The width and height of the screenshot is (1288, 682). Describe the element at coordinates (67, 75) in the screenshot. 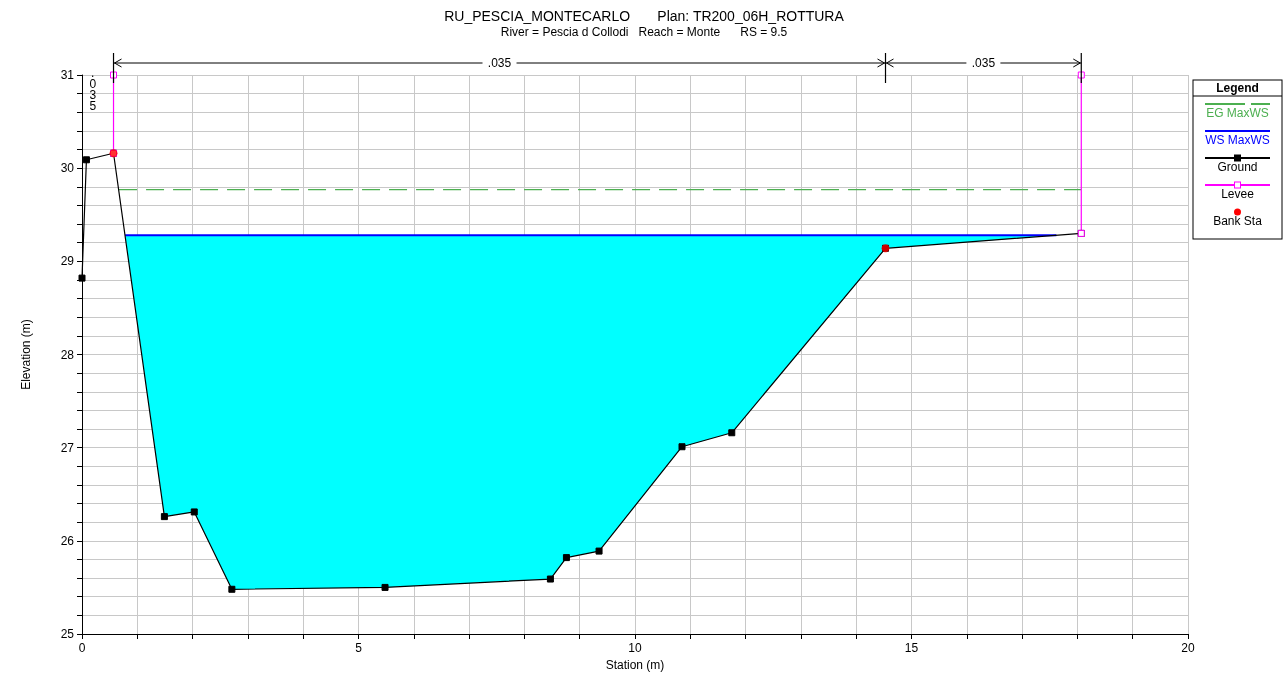

I see `y-tick-label: 31` at that location.